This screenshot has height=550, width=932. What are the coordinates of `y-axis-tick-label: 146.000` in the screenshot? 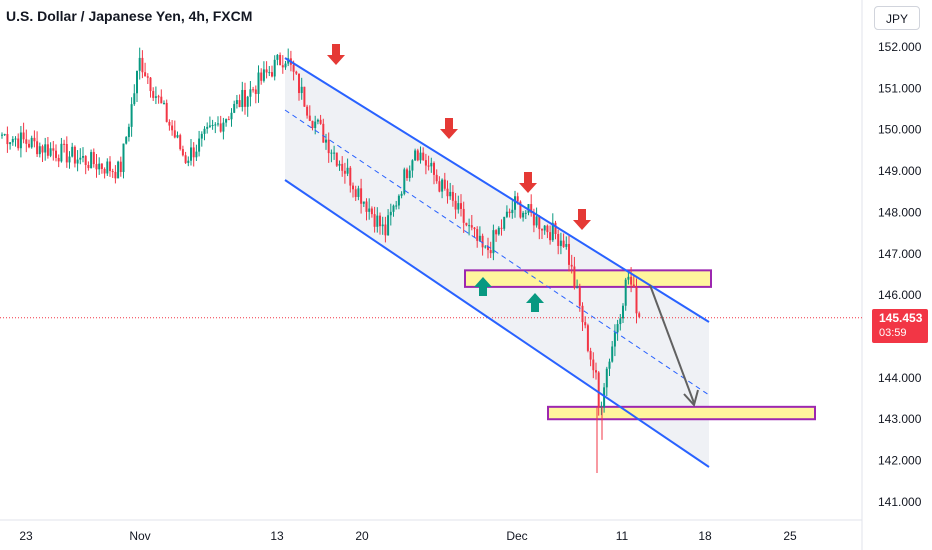 It's located at (900, 295).